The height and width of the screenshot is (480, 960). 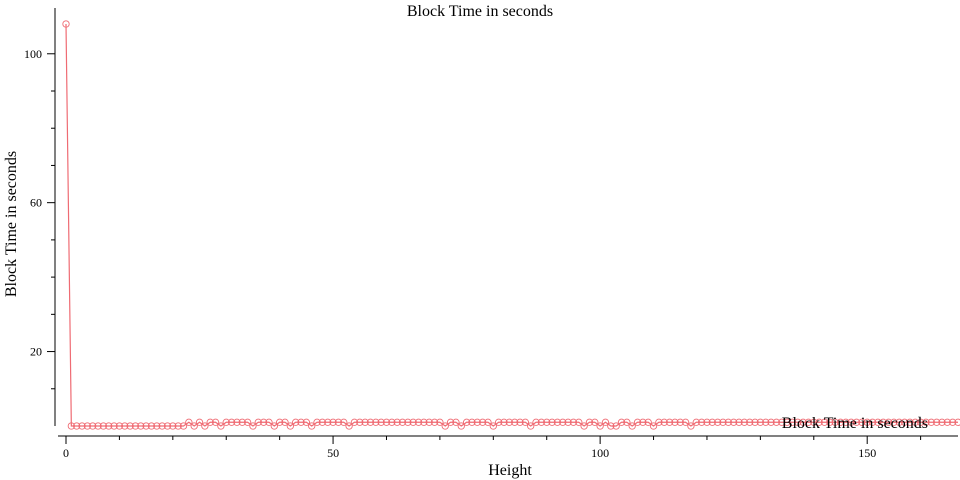 What do you see at coordinates (33, 54) in the screenshot?
I see `y-tick-label: 100` at bounding box center [33, 54].